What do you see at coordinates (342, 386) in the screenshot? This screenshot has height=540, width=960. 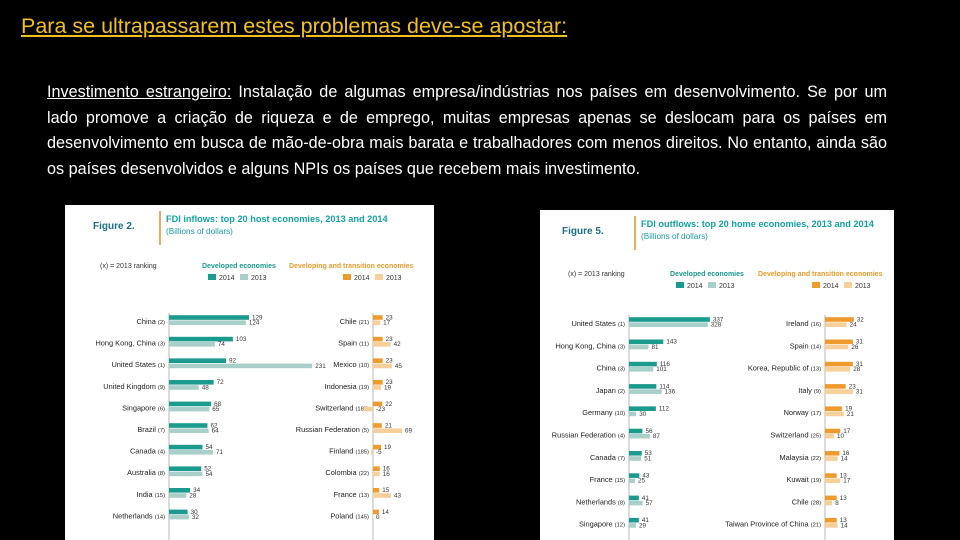 I see `category-name: Indonesia` at bounding box center [342, 386].